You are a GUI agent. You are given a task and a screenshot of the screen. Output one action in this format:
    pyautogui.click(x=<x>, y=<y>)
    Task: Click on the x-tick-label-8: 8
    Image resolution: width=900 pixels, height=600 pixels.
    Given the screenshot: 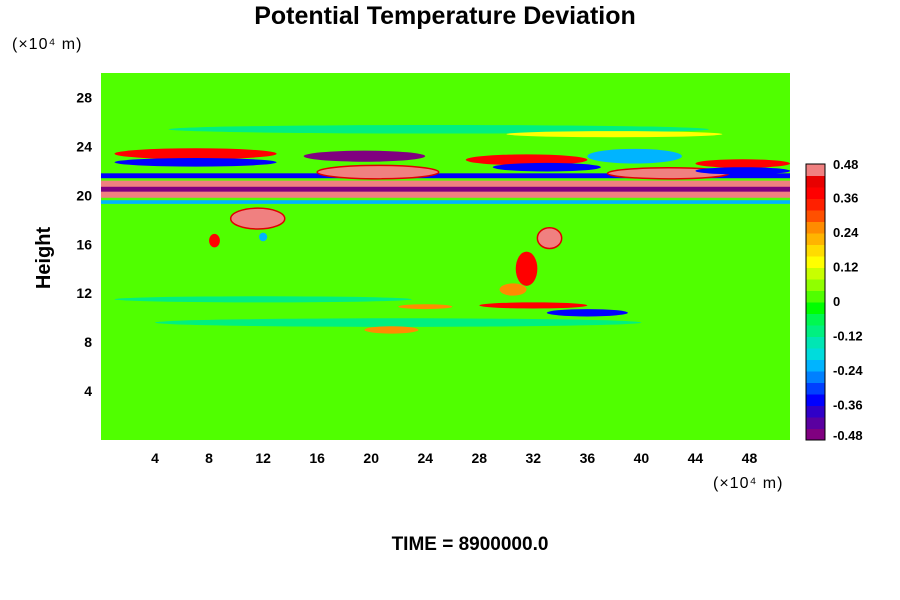 What is the action you would take?
    pyautogui.click(x=209, y=458)
    